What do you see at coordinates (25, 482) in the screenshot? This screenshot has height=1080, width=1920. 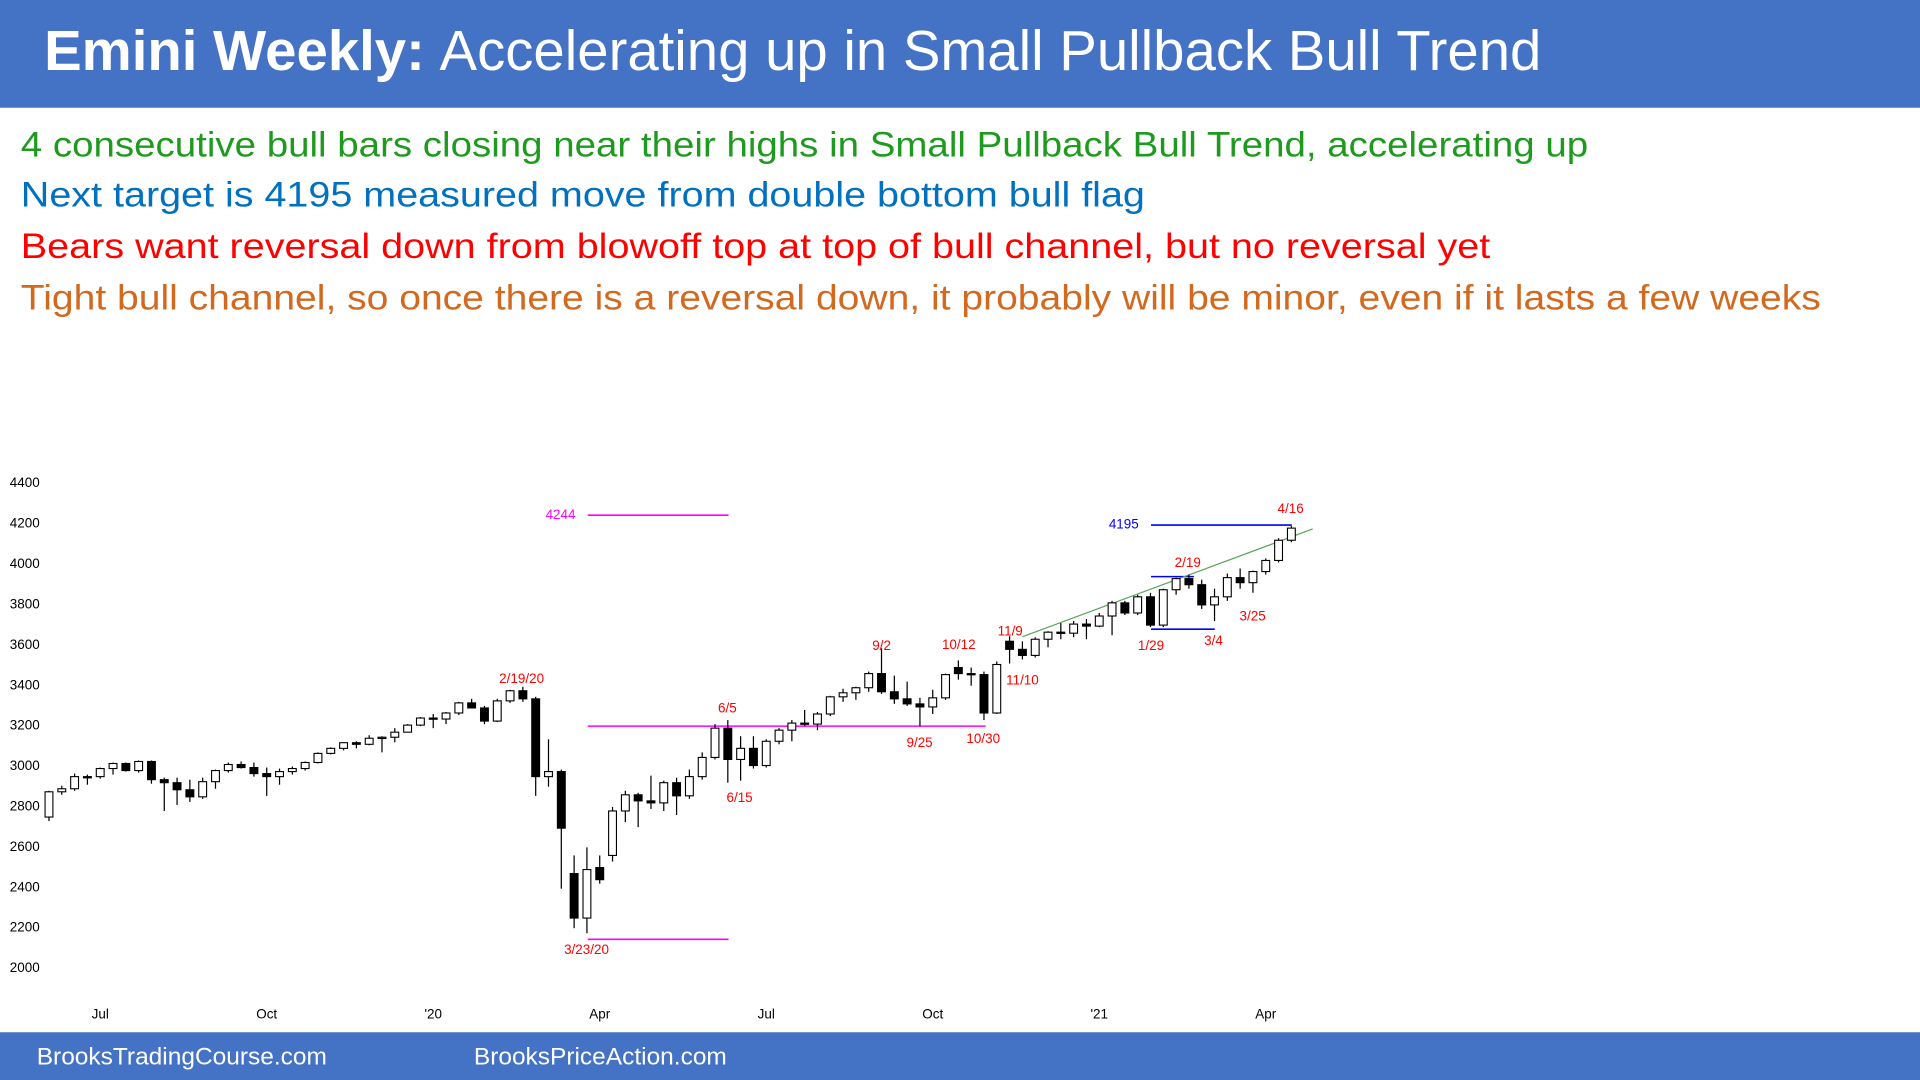 I see `y-tick-label: 4400` at bounding box center [25, 482].